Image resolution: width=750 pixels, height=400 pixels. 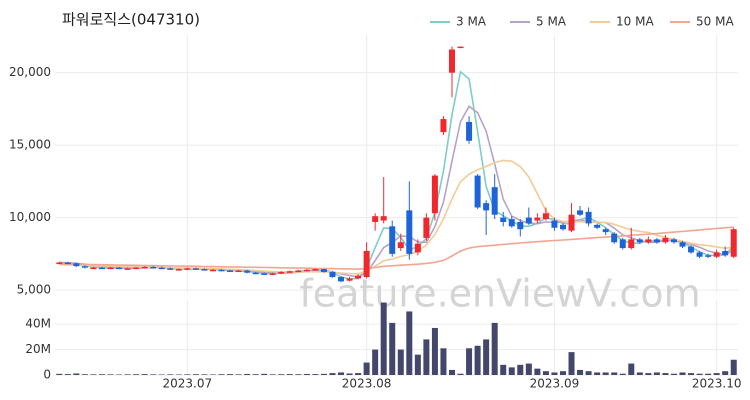 What do you see at coordinates (555, 384) in the screenshot?
I see `x-tick-label: 2023.09` at bounding box center [555, 384].